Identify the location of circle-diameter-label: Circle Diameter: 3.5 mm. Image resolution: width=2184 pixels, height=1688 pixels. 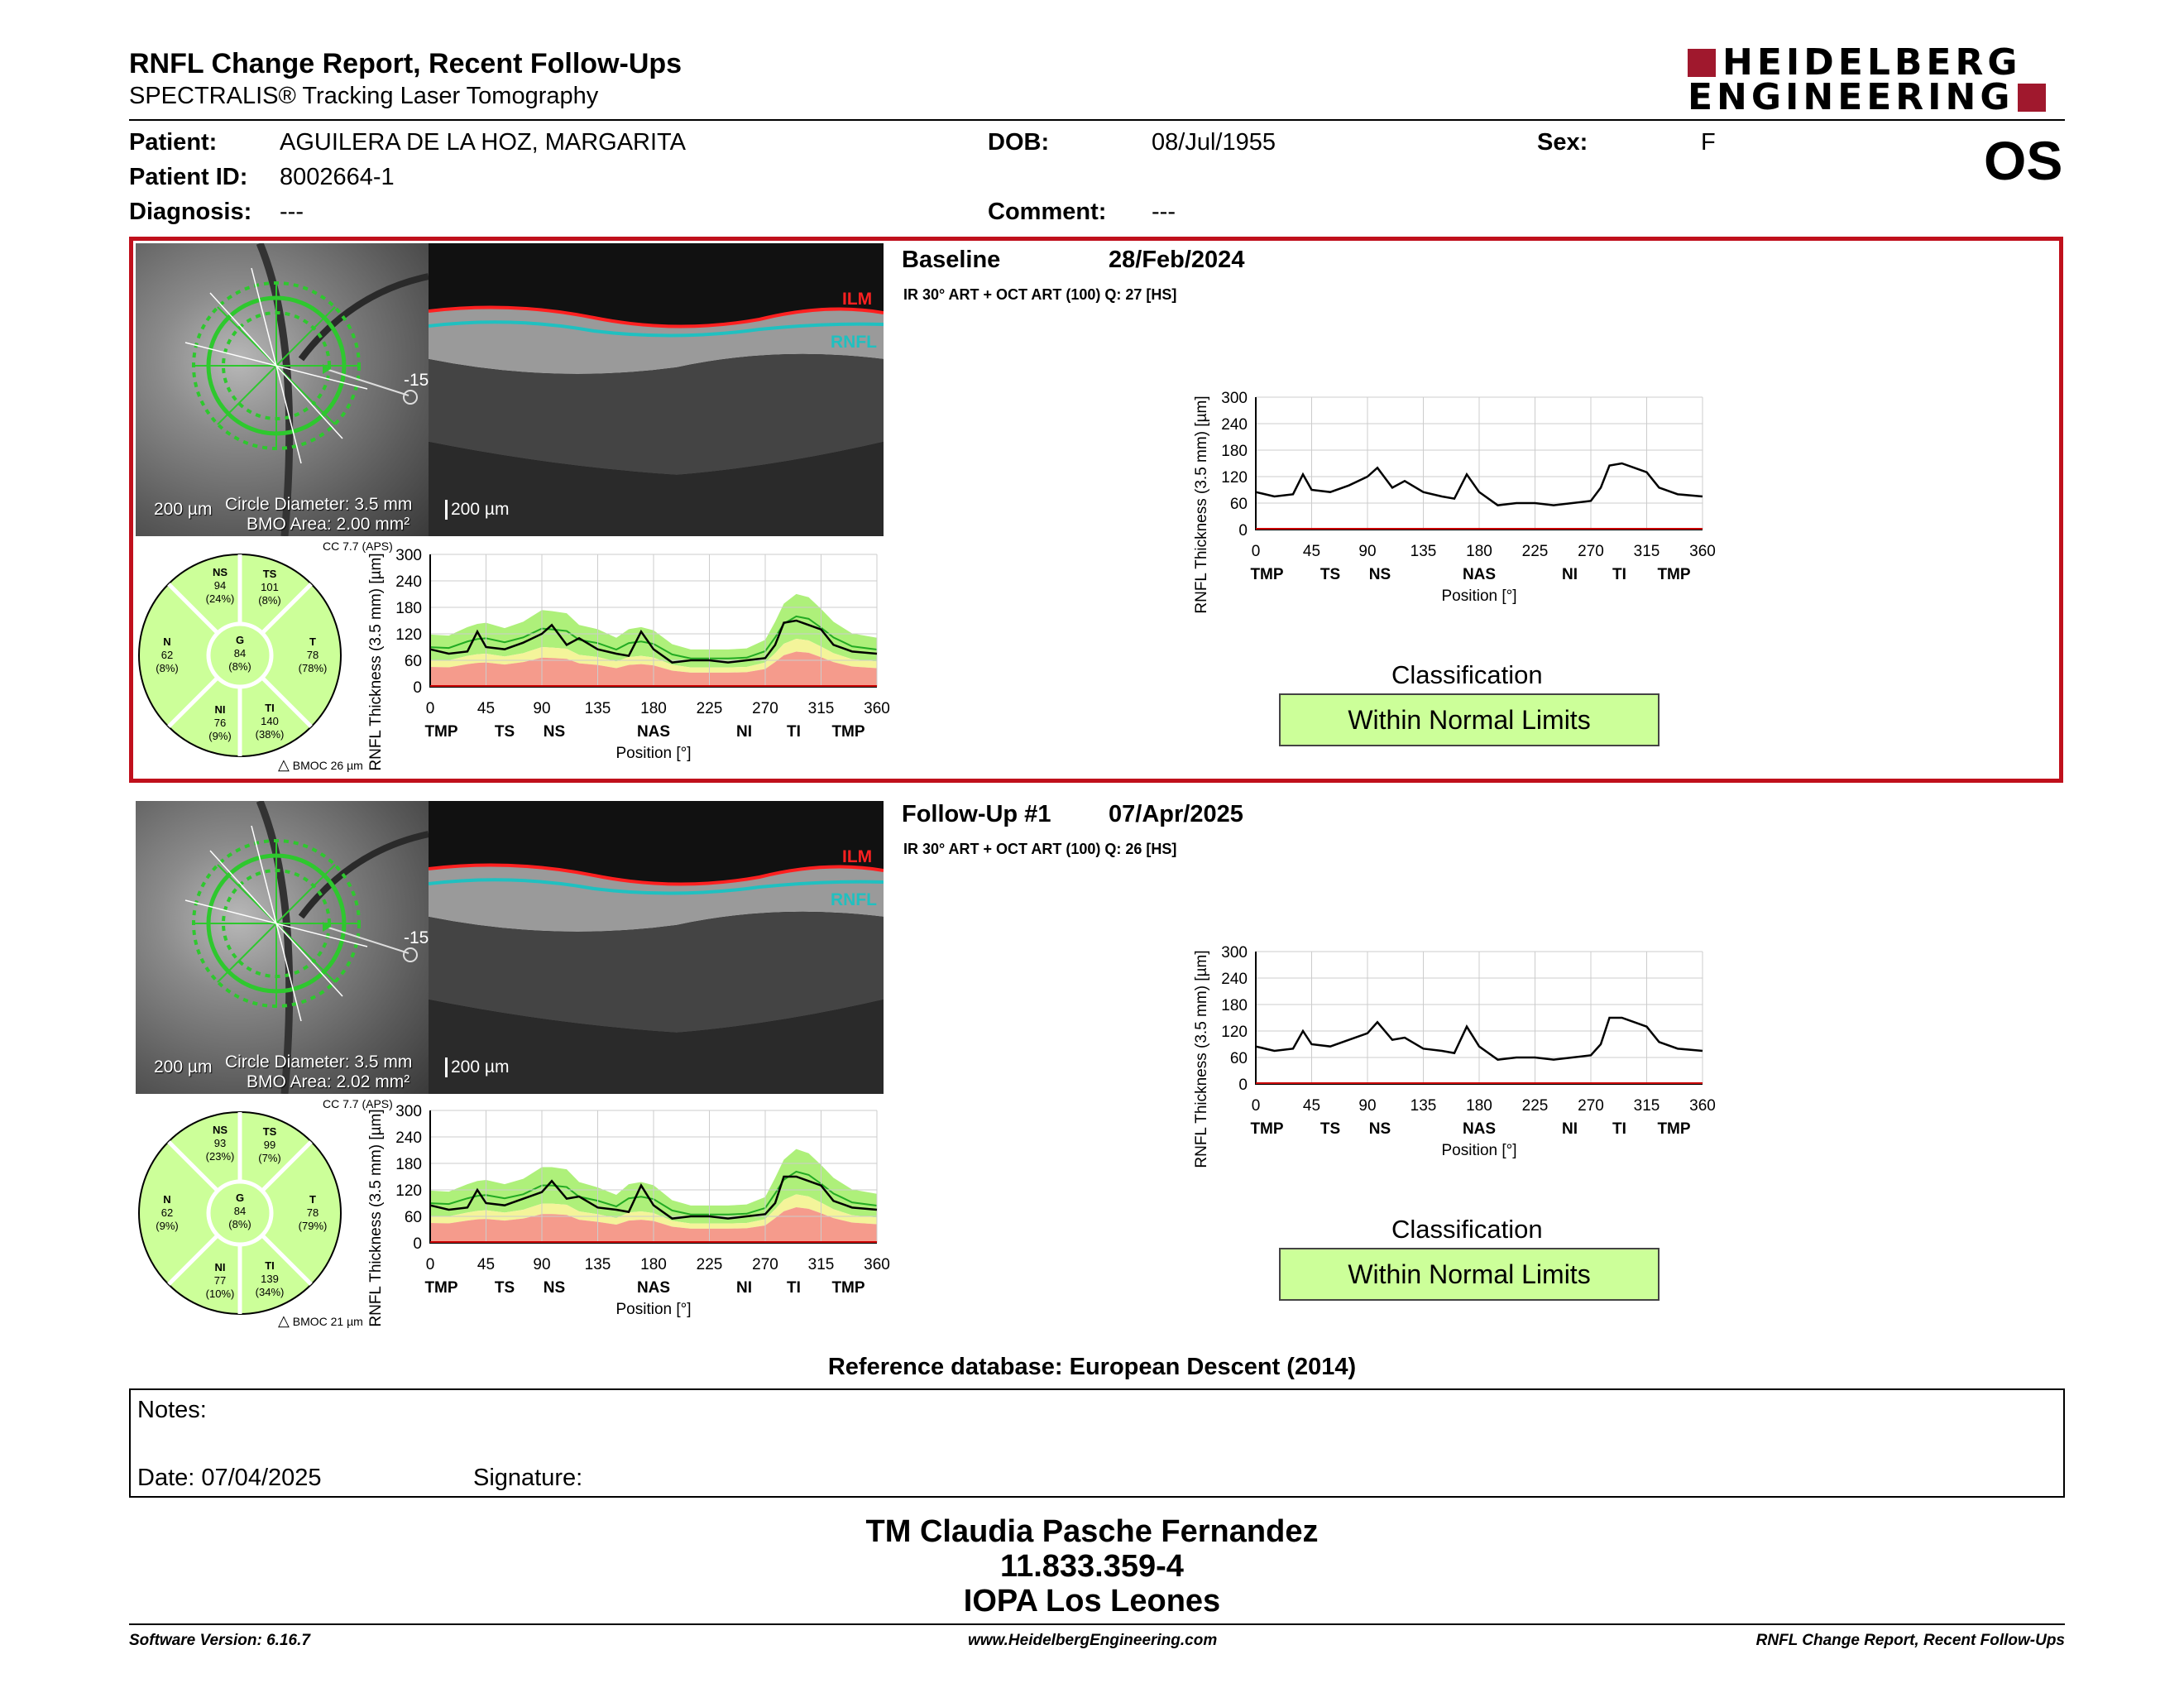
(319, 504).